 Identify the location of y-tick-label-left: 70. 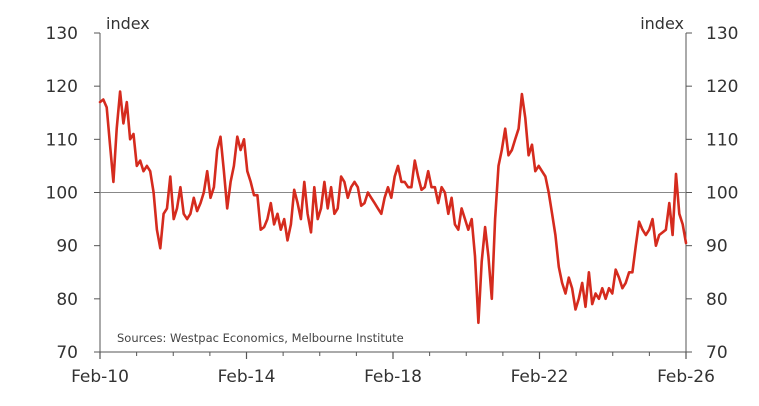
(67, 353).